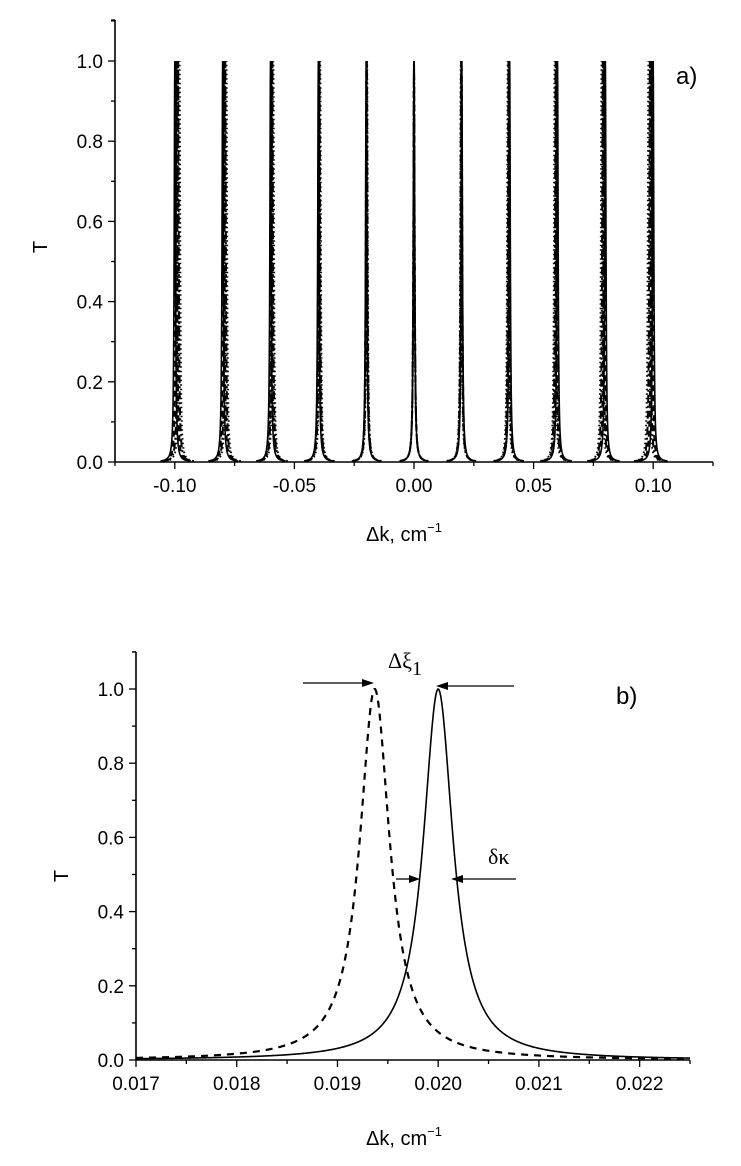  What do you see at coordinates (338, 1084) in the screenshot?
I see `x-tick-label: 0.019` at bounding box center [338, 1084].